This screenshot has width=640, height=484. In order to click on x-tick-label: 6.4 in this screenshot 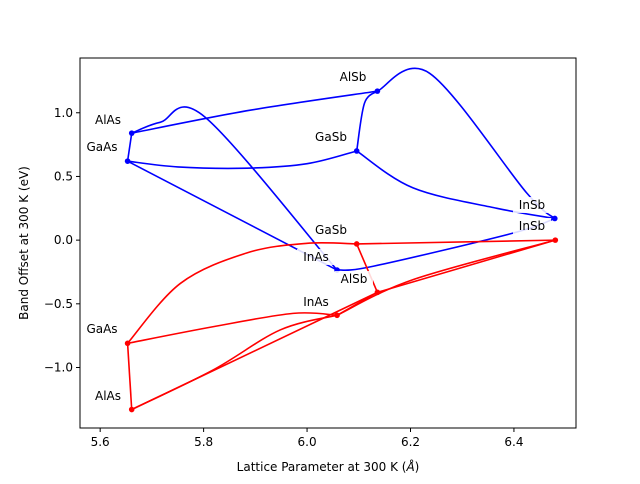, I will do `click(513, 442)`.